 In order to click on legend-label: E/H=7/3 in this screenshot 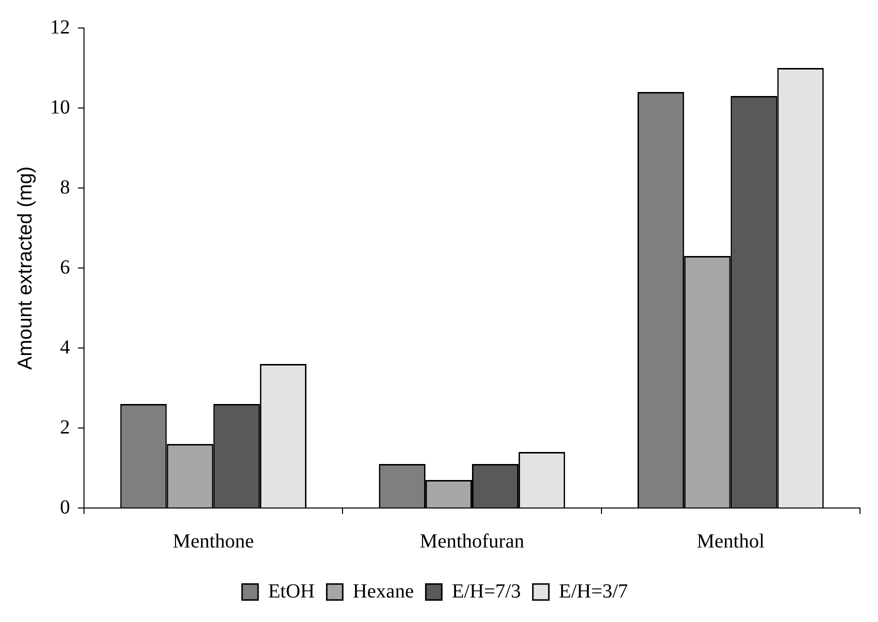, I will do `click(486, 591)`.